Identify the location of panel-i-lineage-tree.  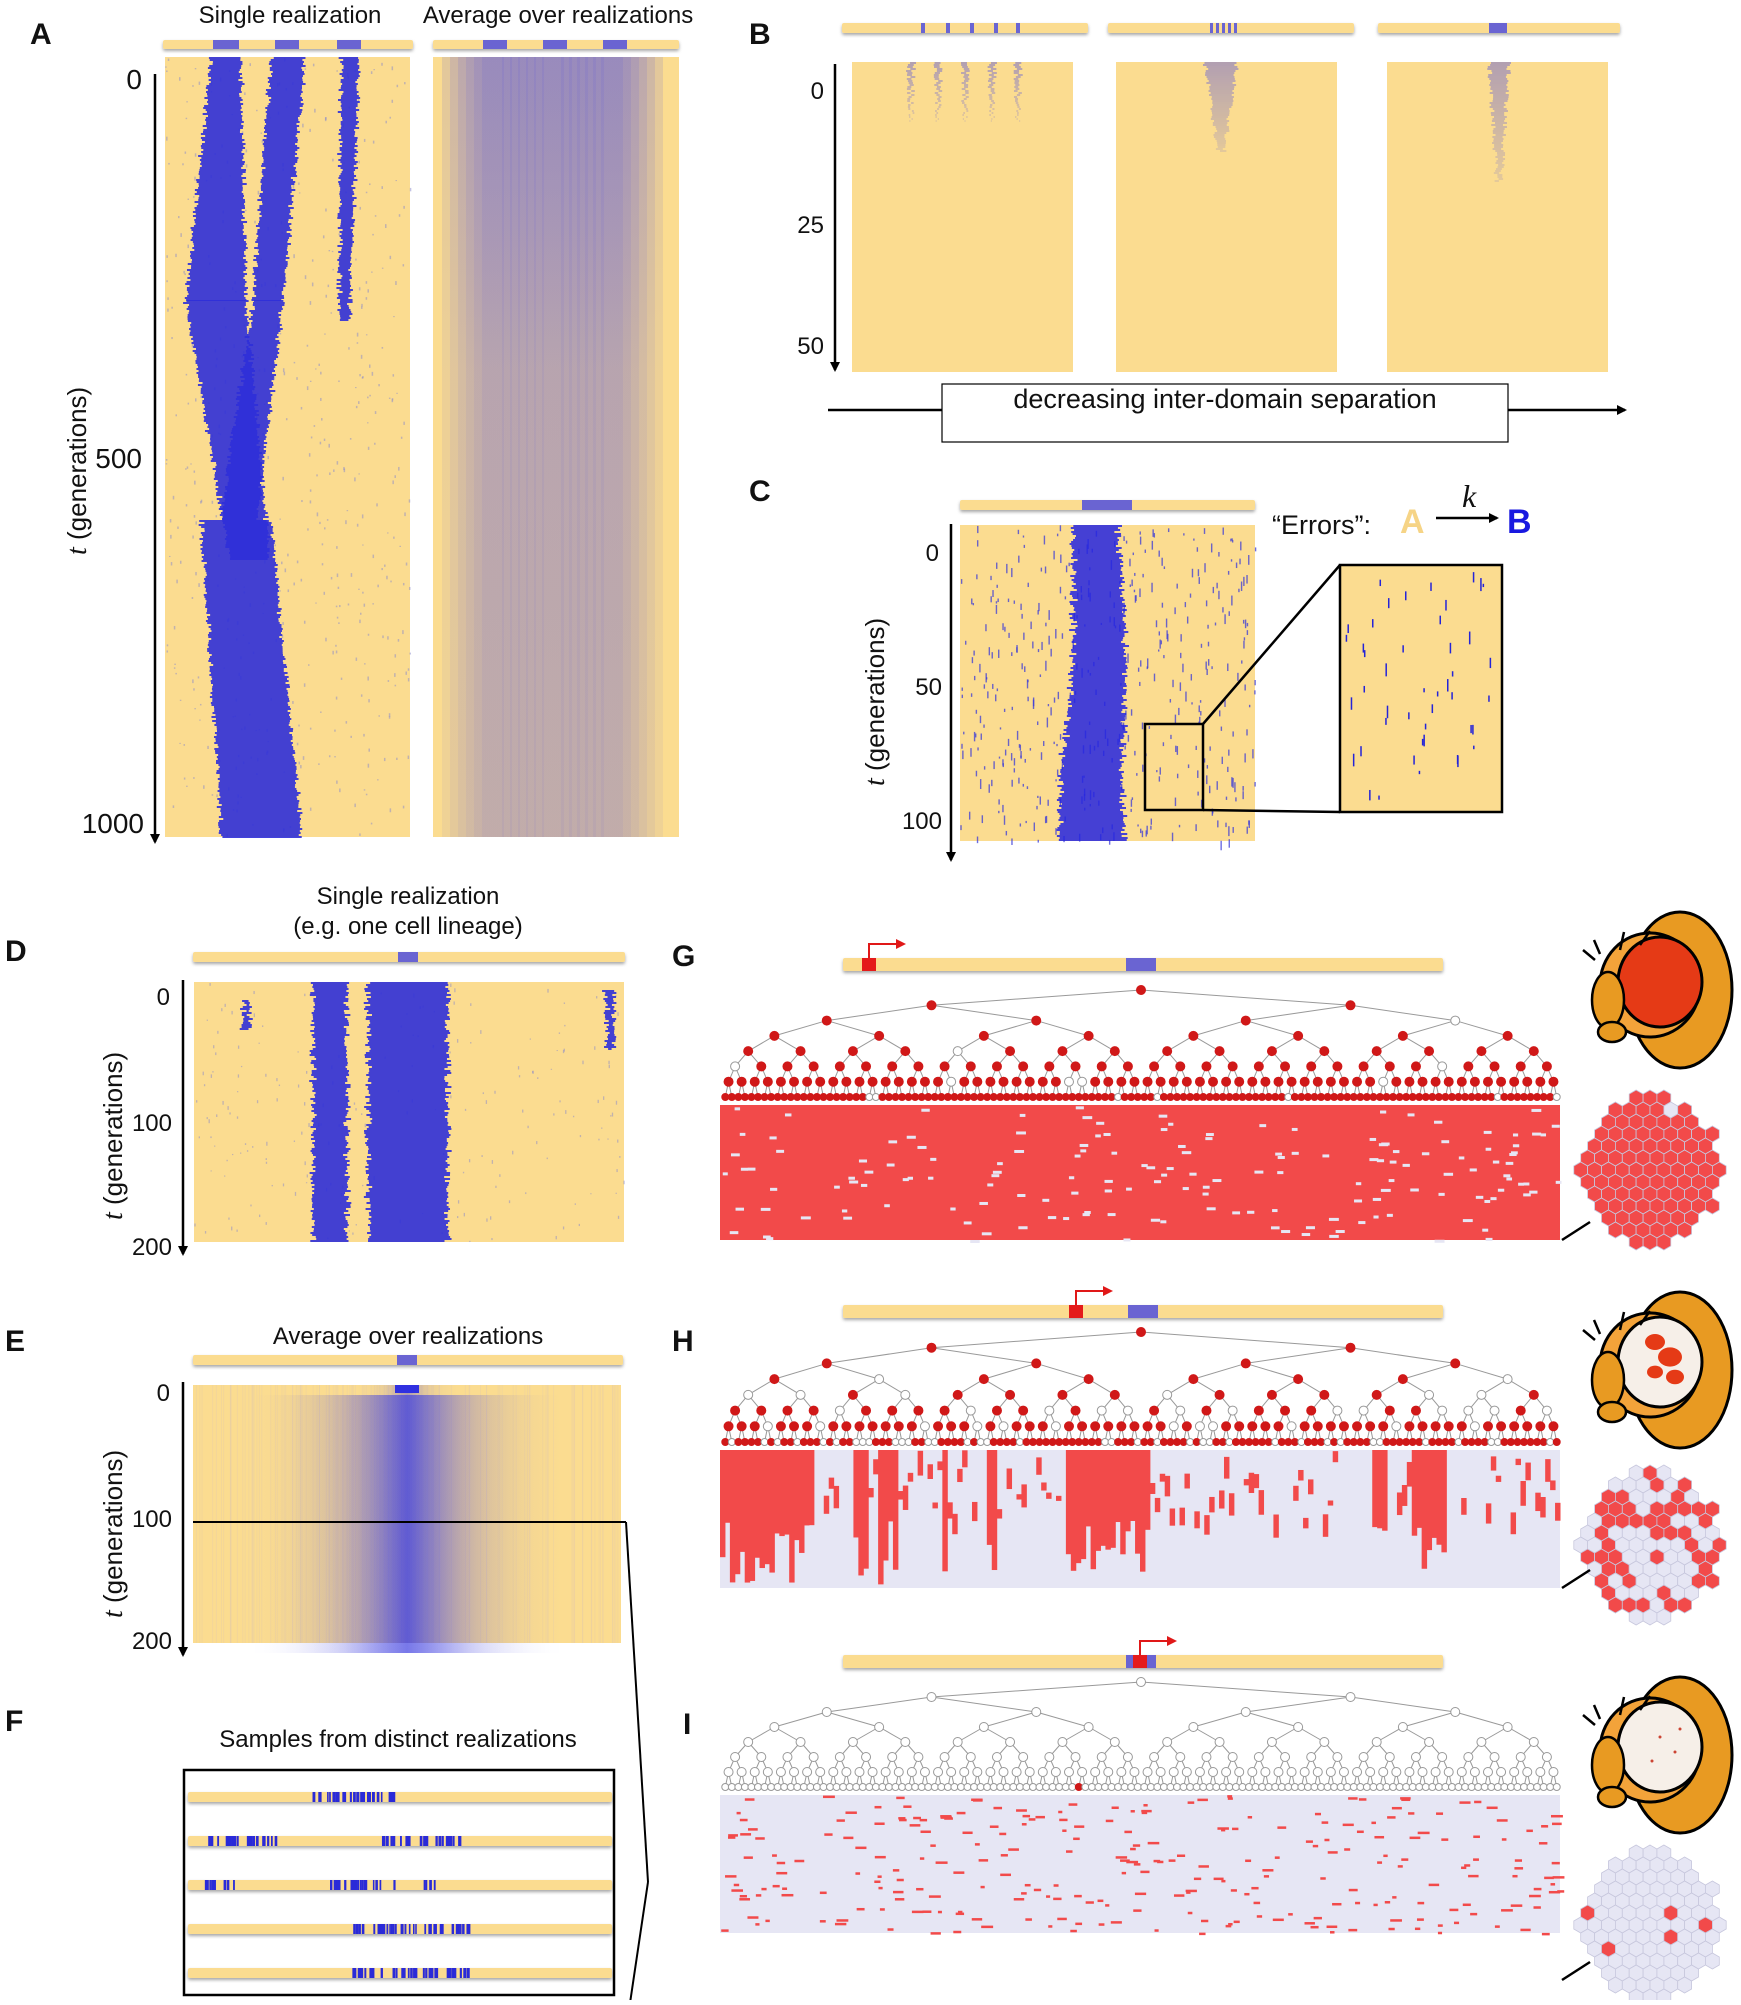
(1141, 1734).